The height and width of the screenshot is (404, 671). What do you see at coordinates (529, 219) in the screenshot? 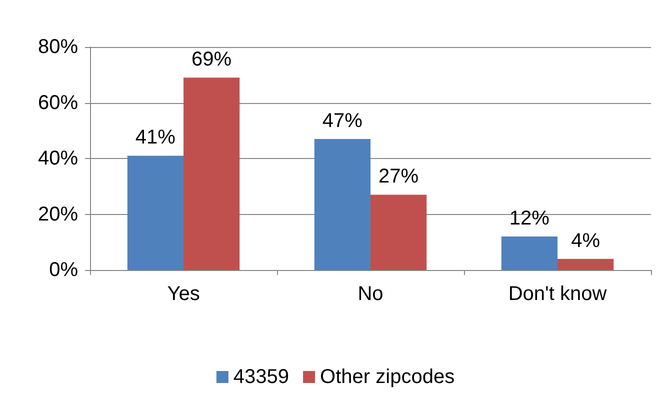
I see `data-label: 12%` at bounding box center [529, 219].